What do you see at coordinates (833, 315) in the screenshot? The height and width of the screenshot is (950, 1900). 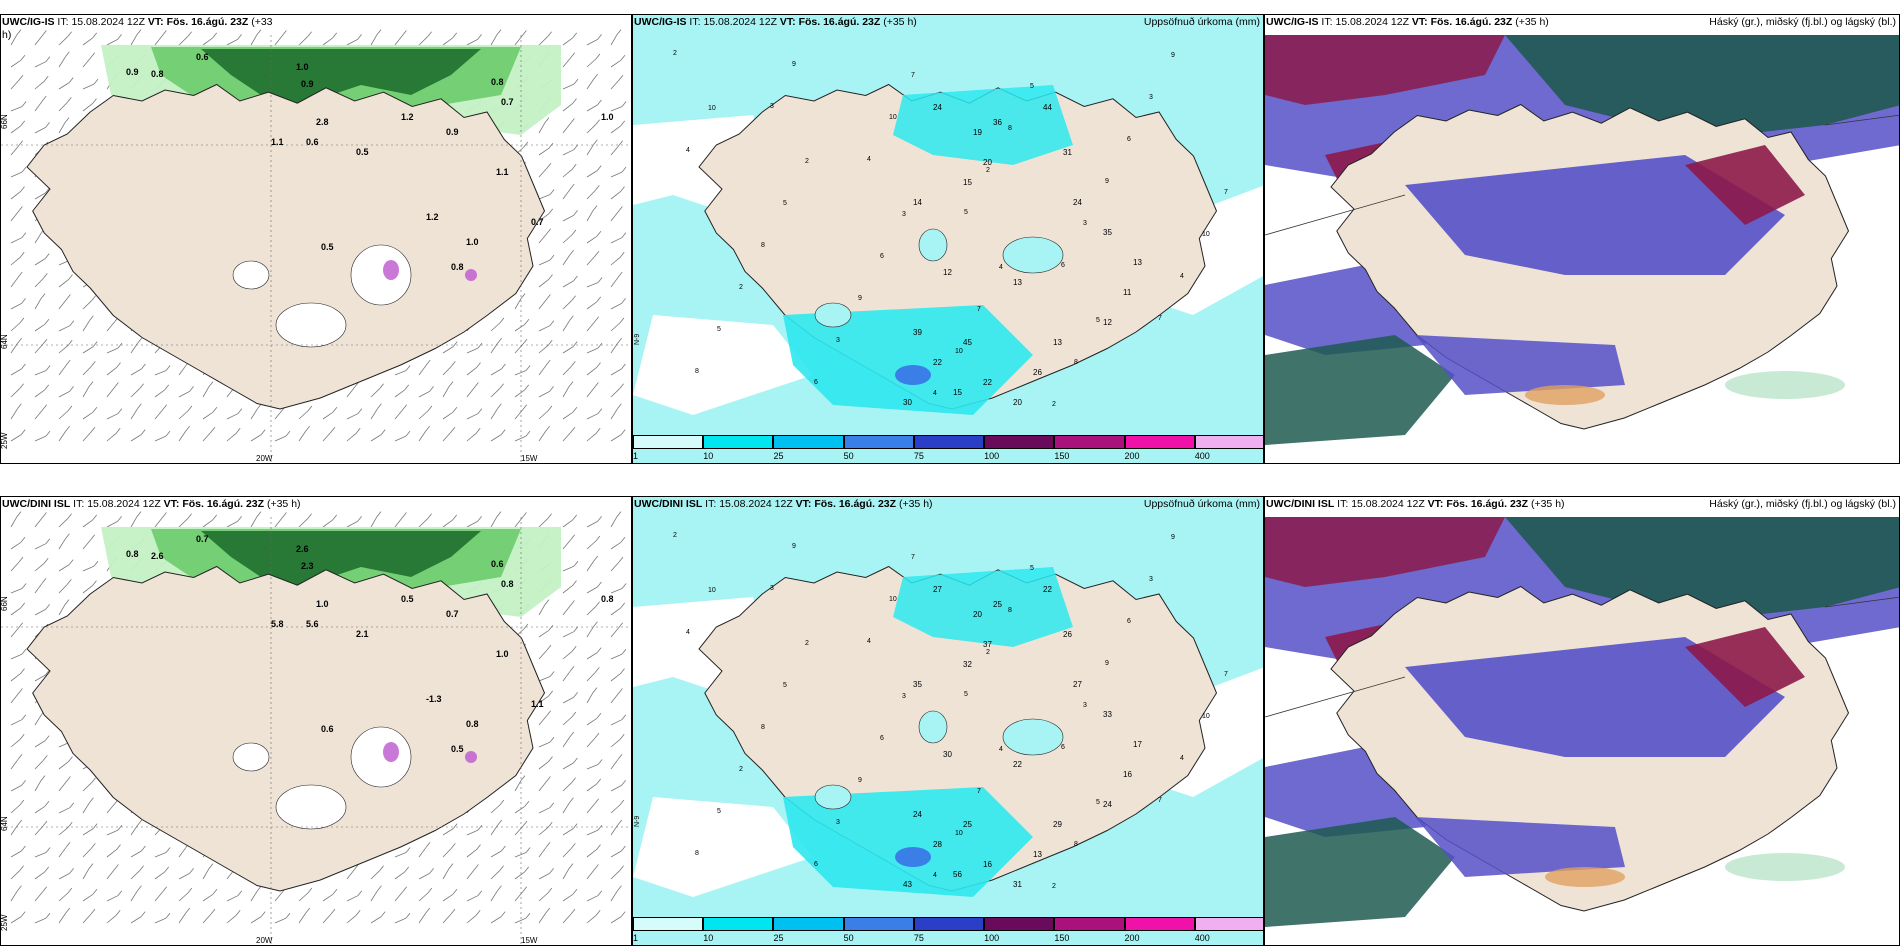 I see `glacier` at bounding box center [833, 315].